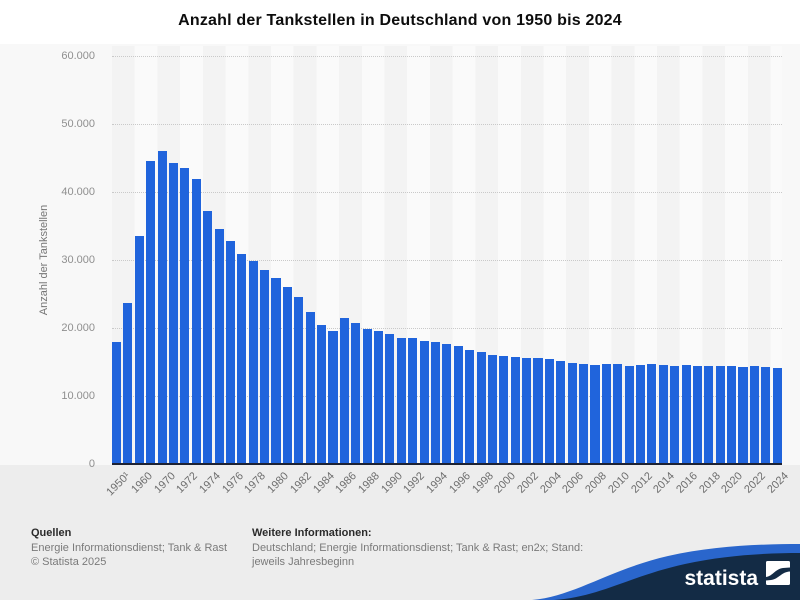  Describe the element at coordinates (151, 312) in the screenshot. I see `bar-1965` at that location.